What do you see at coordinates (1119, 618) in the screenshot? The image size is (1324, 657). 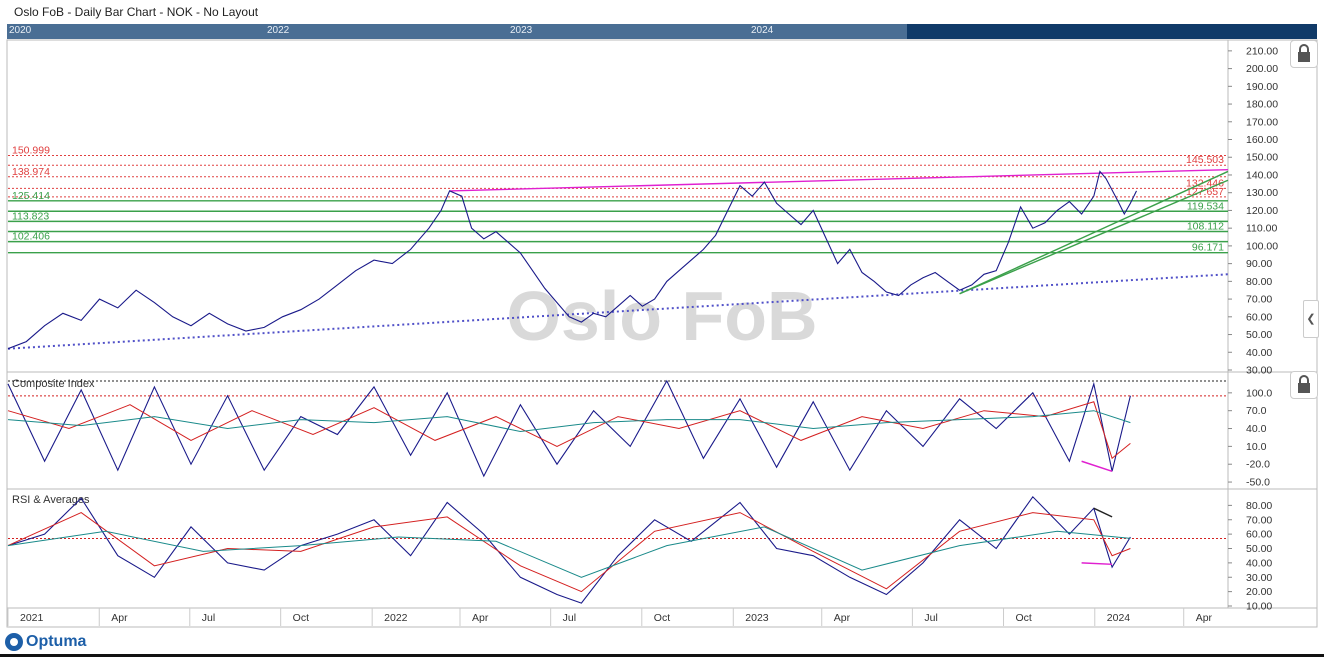 I see `x-tick-label: 2024` at bounding box center [1119, 618].